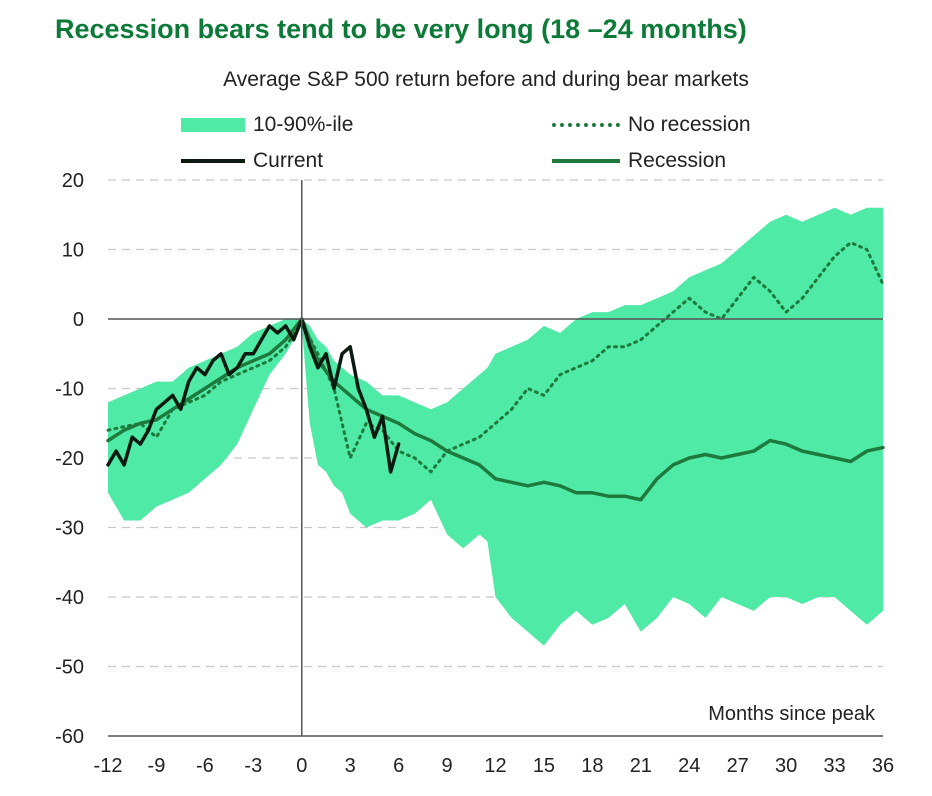 This screenshot has height=796, width=932. I want to click on x-tick-label-30: 30, so click(786, 766).